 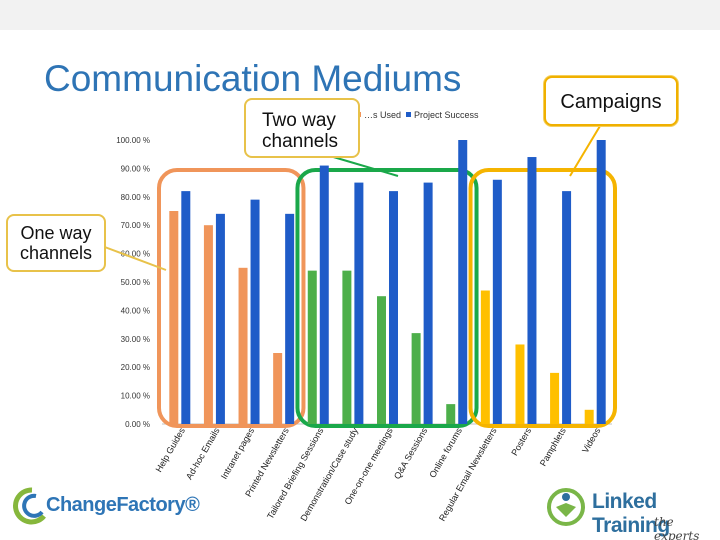 I want to click on callout-one-way-pointer, so click(x=134, y=258).